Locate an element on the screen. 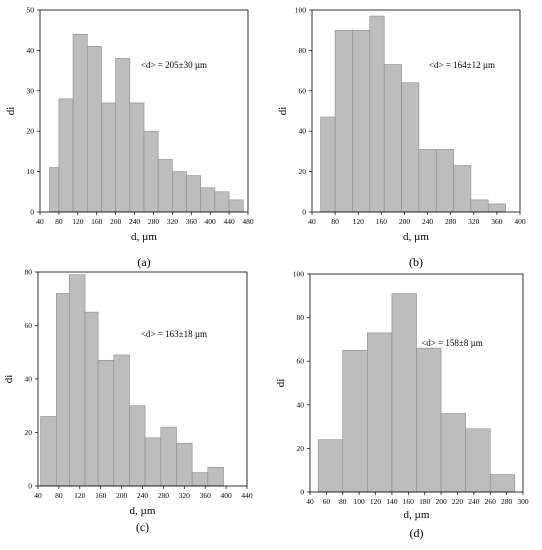 This screenshot has height=550, width=542. panel-label: (d) is located at coordinates (417, 533).